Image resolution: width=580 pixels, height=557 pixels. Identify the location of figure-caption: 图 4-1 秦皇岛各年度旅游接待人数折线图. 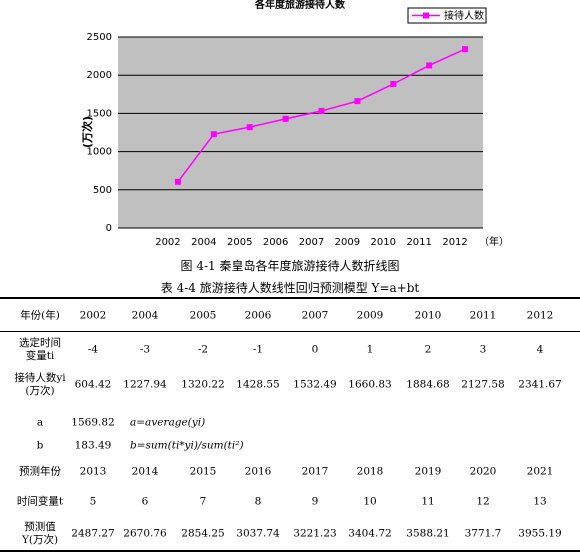
(290, 266).